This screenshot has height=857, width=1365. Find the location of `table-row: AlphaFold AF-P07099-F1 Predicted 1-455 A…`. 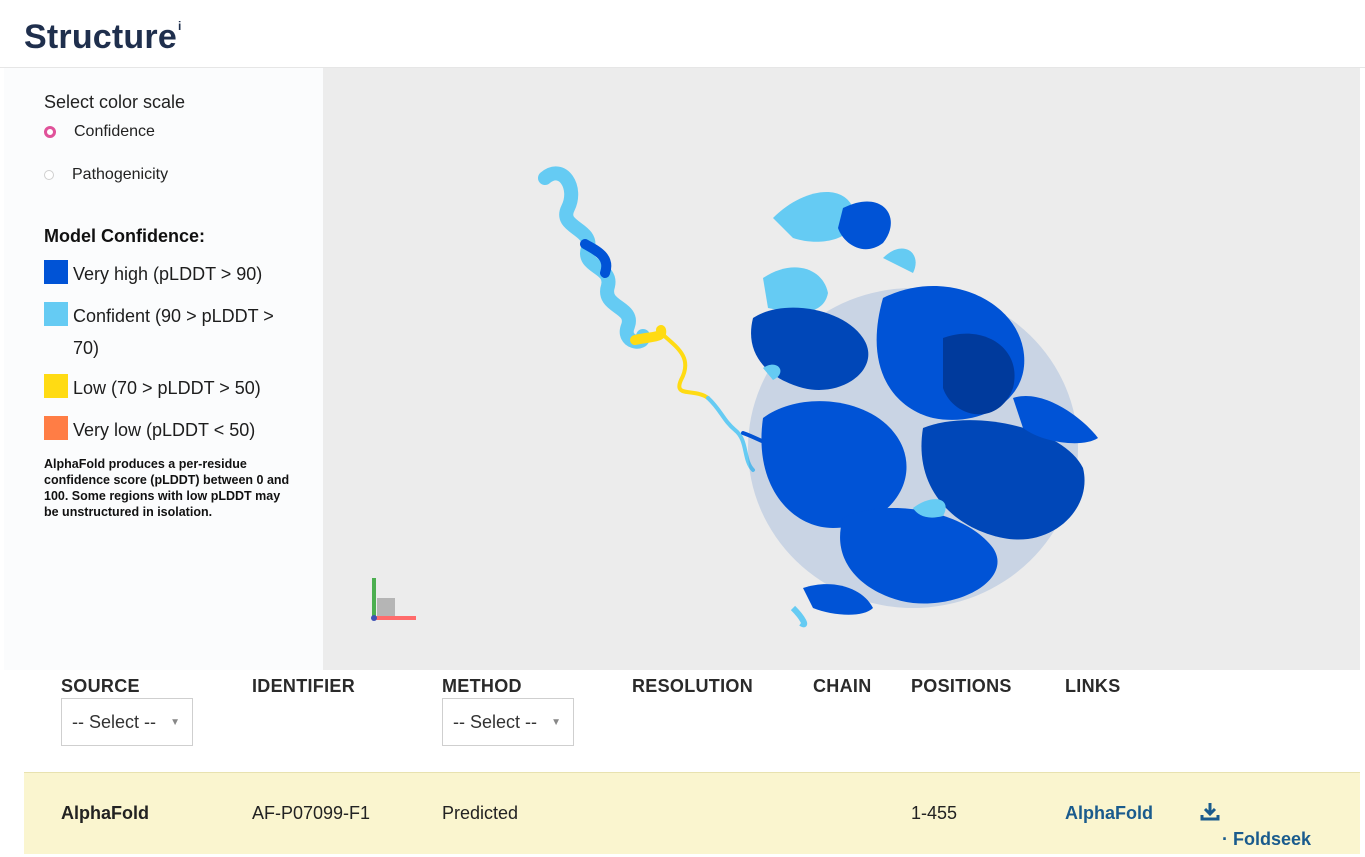

table-row: AlphaFold AF-P07099-F1 Predicted 1-455 A… is located at coordinates (692, 813).